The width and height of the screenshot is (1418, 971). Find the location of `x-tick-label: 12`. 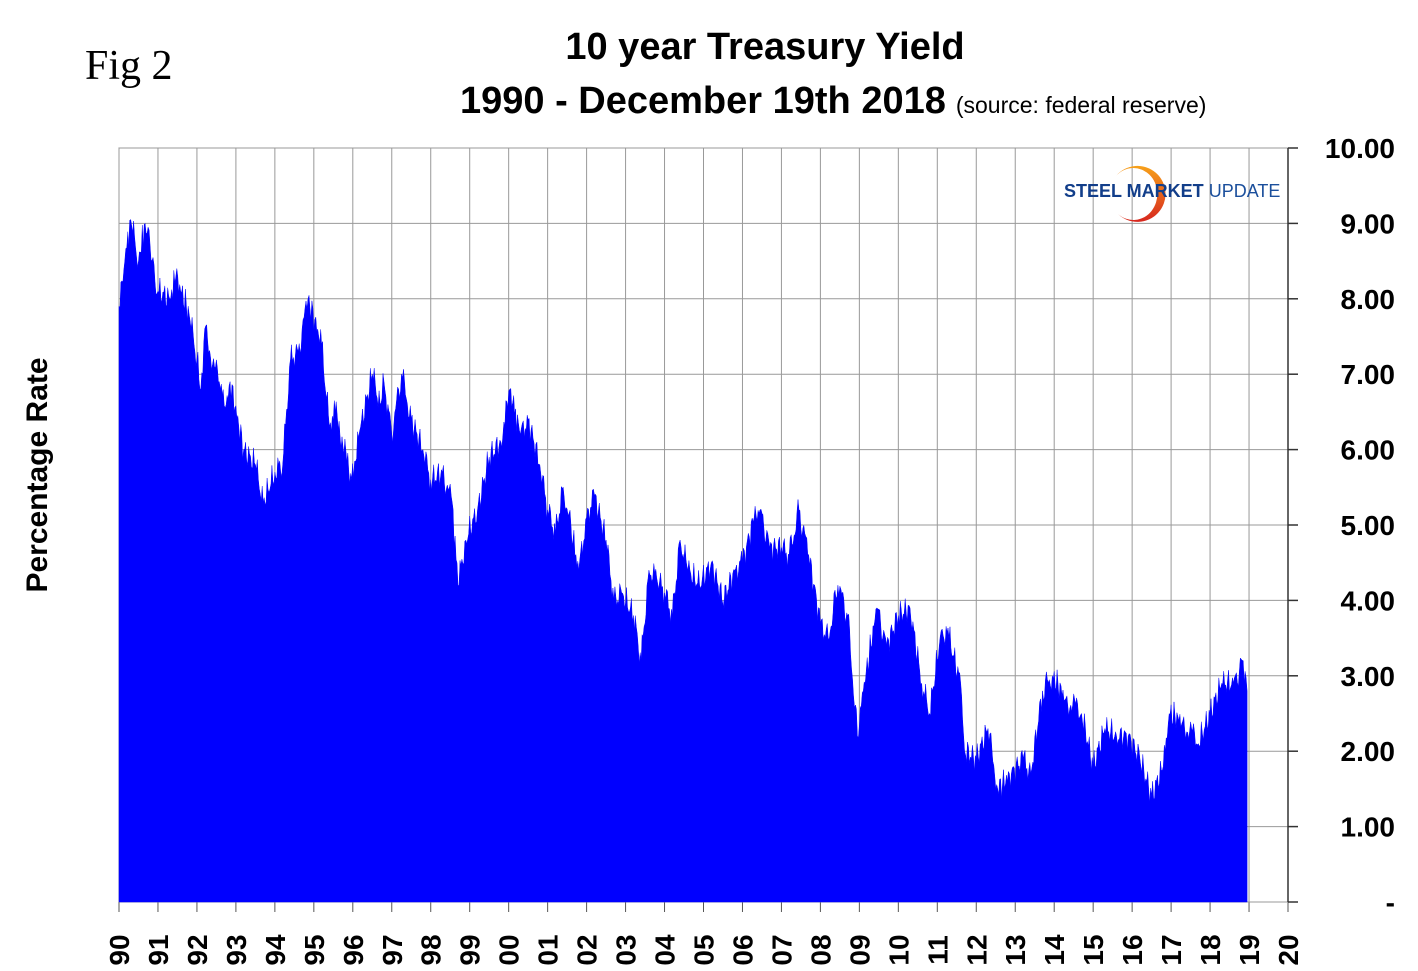

x-tick-label: 12 is located at coordinates (976, 949).